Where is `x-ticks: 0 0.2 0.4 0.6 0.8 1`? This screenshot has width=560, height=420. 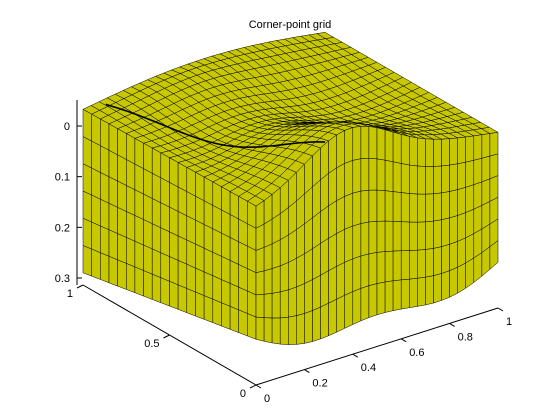
x-ticks: 0 0.2 0.4 0.6 0.8 1 is located at coordinates (383, 356).